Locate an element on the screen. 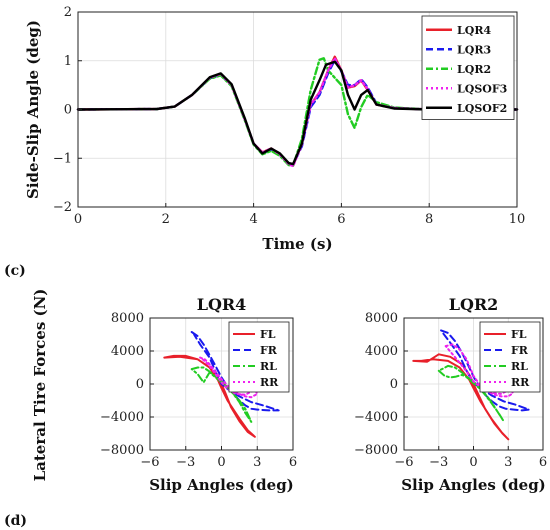 This screenshot has height=530, width=550. series-line-fr is located at coordinates (485, 370).